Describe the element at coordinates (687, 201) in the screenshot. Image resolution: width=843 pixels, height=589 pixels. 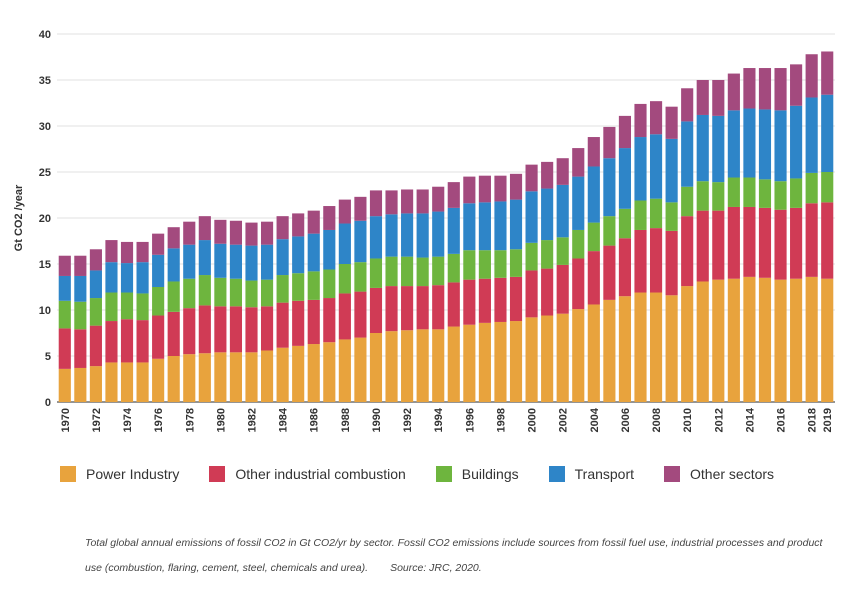
I see `bar-segment-buildings-2010` at that location.